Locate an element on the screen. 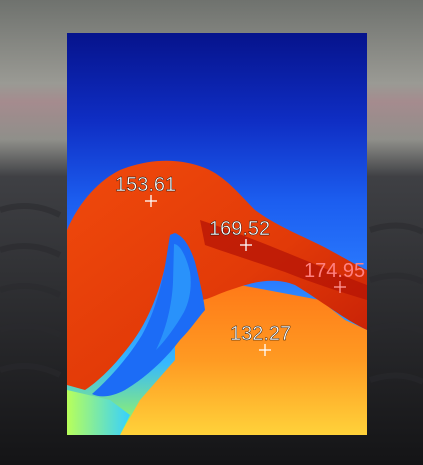 Image resolution: width=423 pixels, height=465 pixels. measurement-point-4: 132.27 is located at coordinates (260, 339).